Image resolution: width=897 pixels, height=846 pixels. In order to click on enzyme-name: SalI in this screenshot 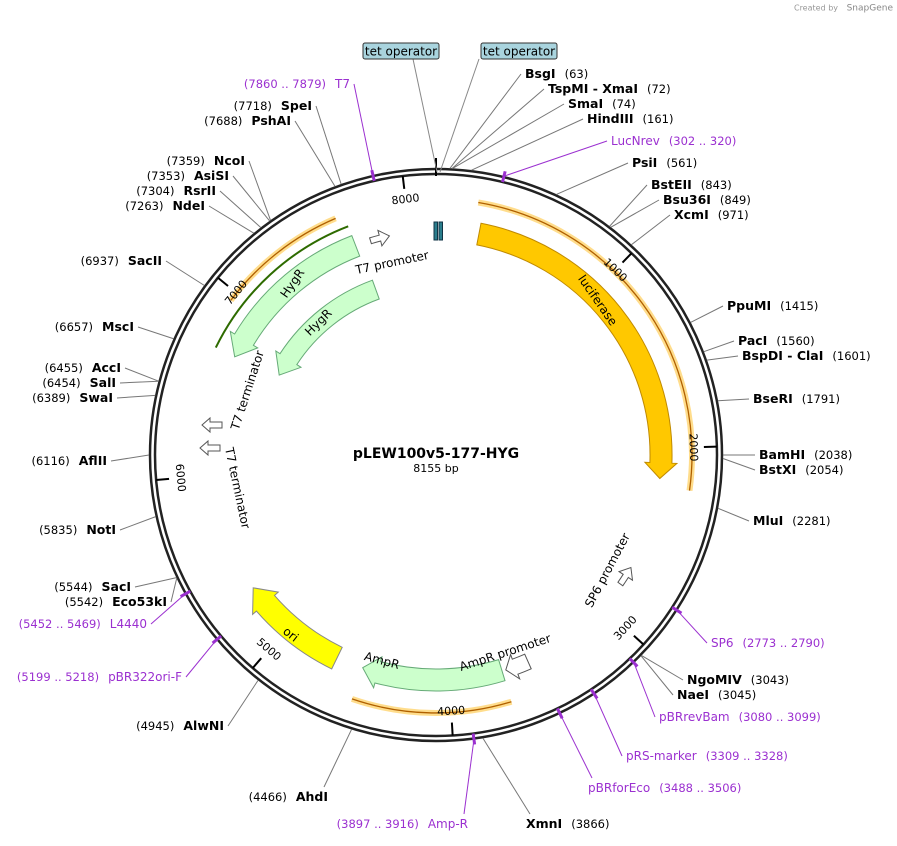, I will do `click(103, 382)`.